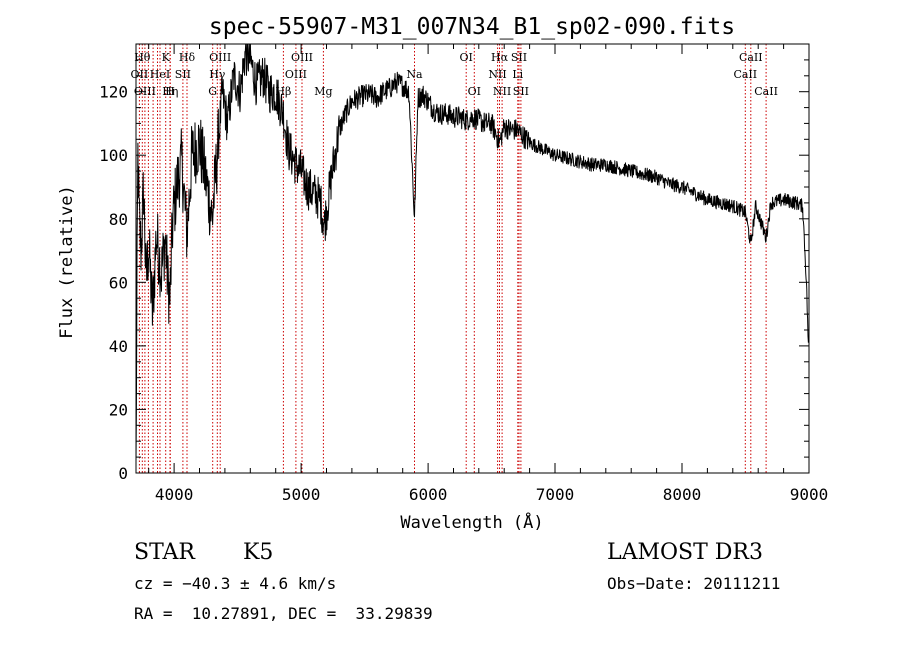 The width and height of the screenshot is (900, 649). Describe the element at coordinates (474, 91) in the screenshot. I see `line-label-21: OI` at that location.